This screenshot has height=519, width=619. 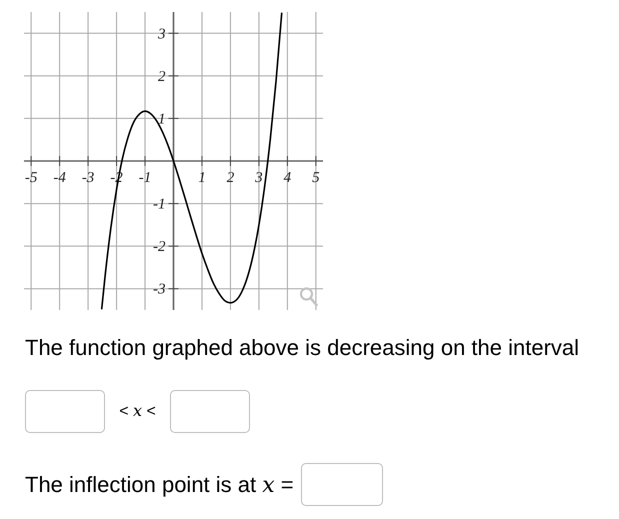 What do you see at coordinates (302, 347) in the screenshot?
I see `text: The function graphed above is decreasing on the interval` at bounding box center [302, 347].